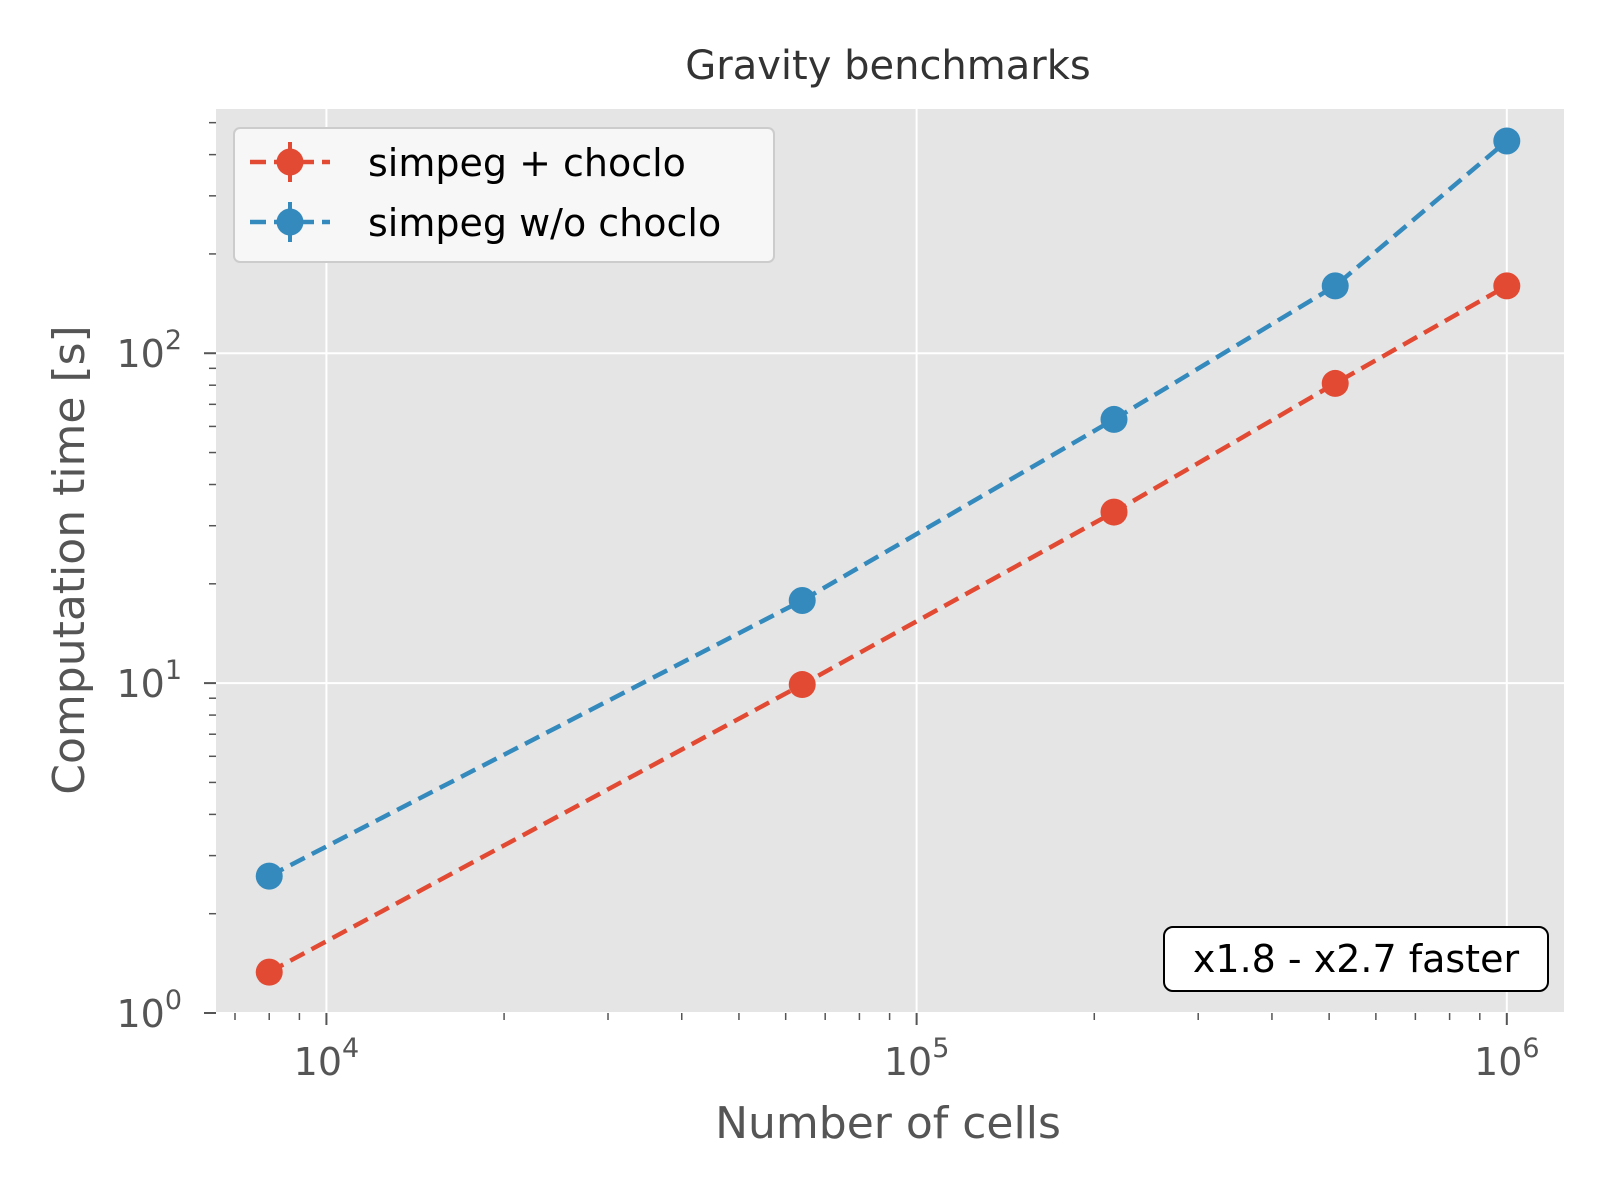  What do you see at coordinates (69, 559) in the screenshot?
I see `y-axis-label: Computation time [s]` at bounding box center [69, 559].